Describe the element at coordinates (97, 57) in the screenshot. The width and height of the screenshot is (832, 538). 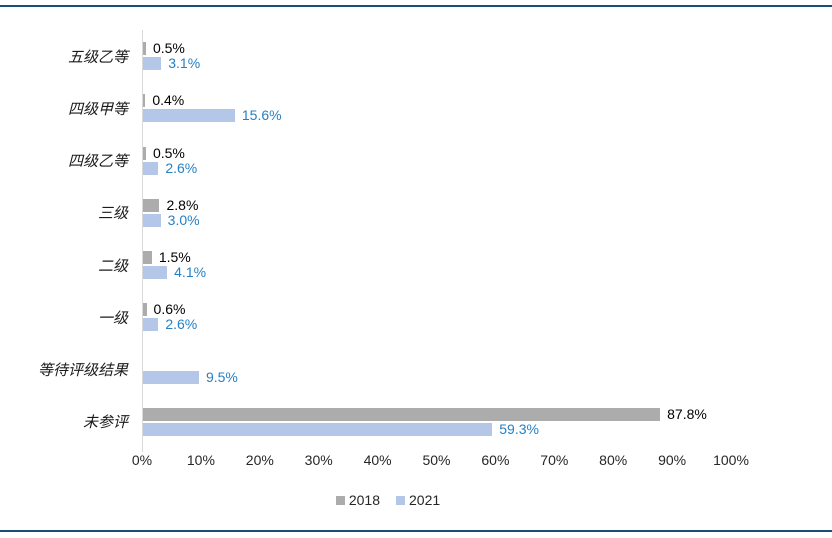
I see `category-label: 五级乙等` at that location.